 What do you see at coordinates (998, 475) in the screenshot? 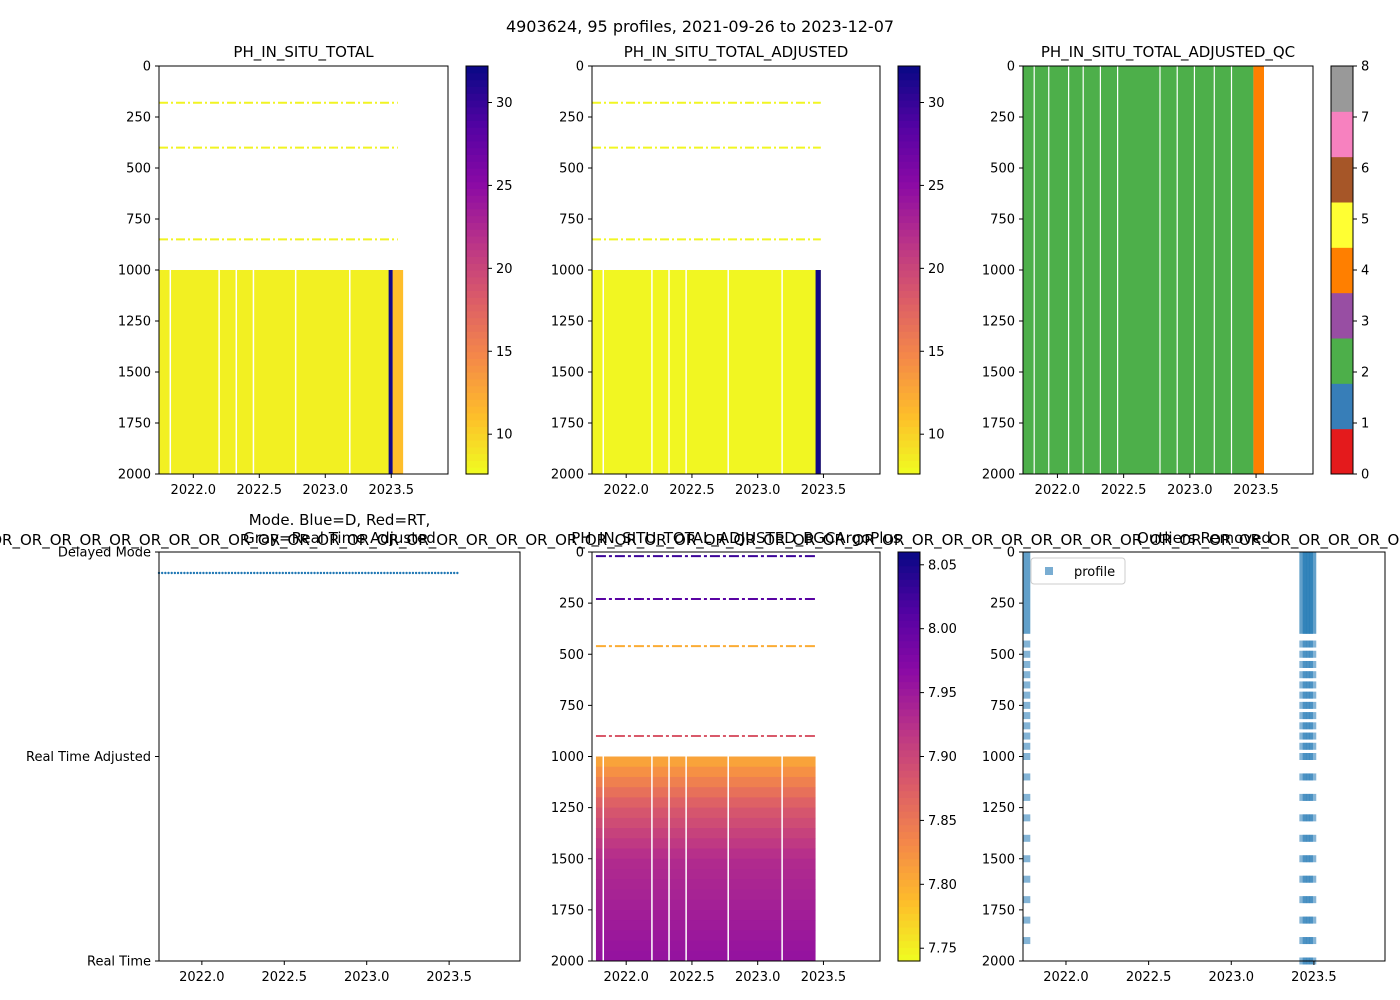
I see `y-tick-label: 2000` at bounding box center [998, 475].